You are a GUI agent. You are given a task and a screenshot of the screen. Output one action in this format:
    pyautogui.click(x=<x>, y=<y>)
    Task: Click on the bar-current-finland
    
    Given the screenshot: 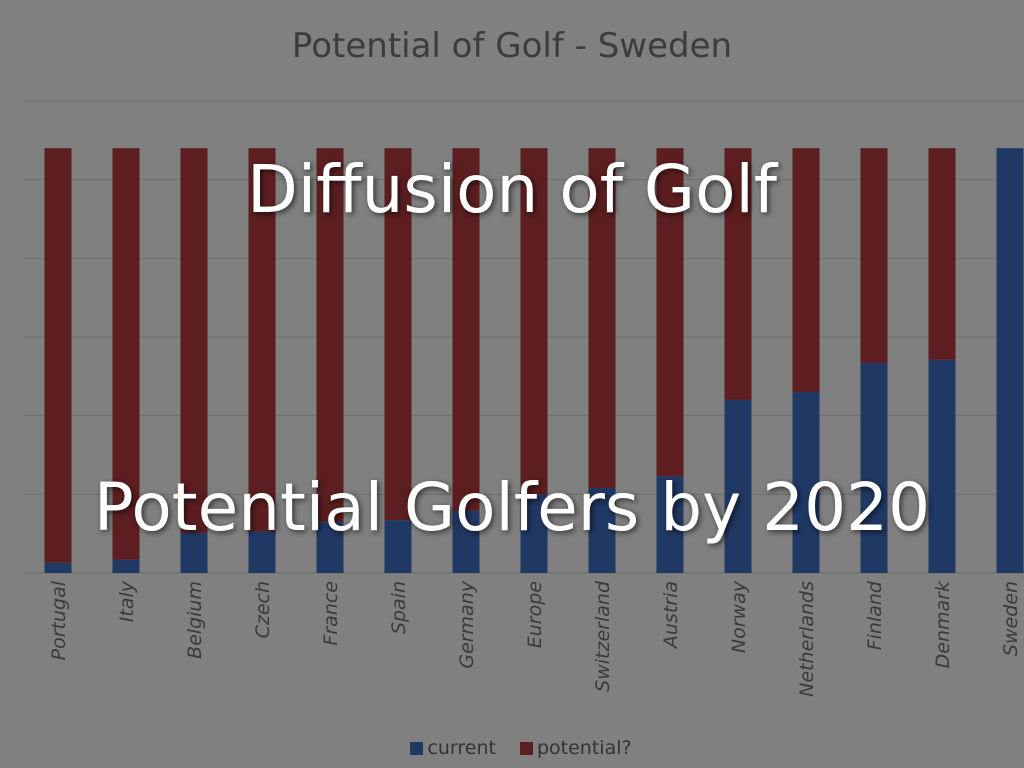 What is the action you would take?
    pyautogui.click(x=874, y=467)
    